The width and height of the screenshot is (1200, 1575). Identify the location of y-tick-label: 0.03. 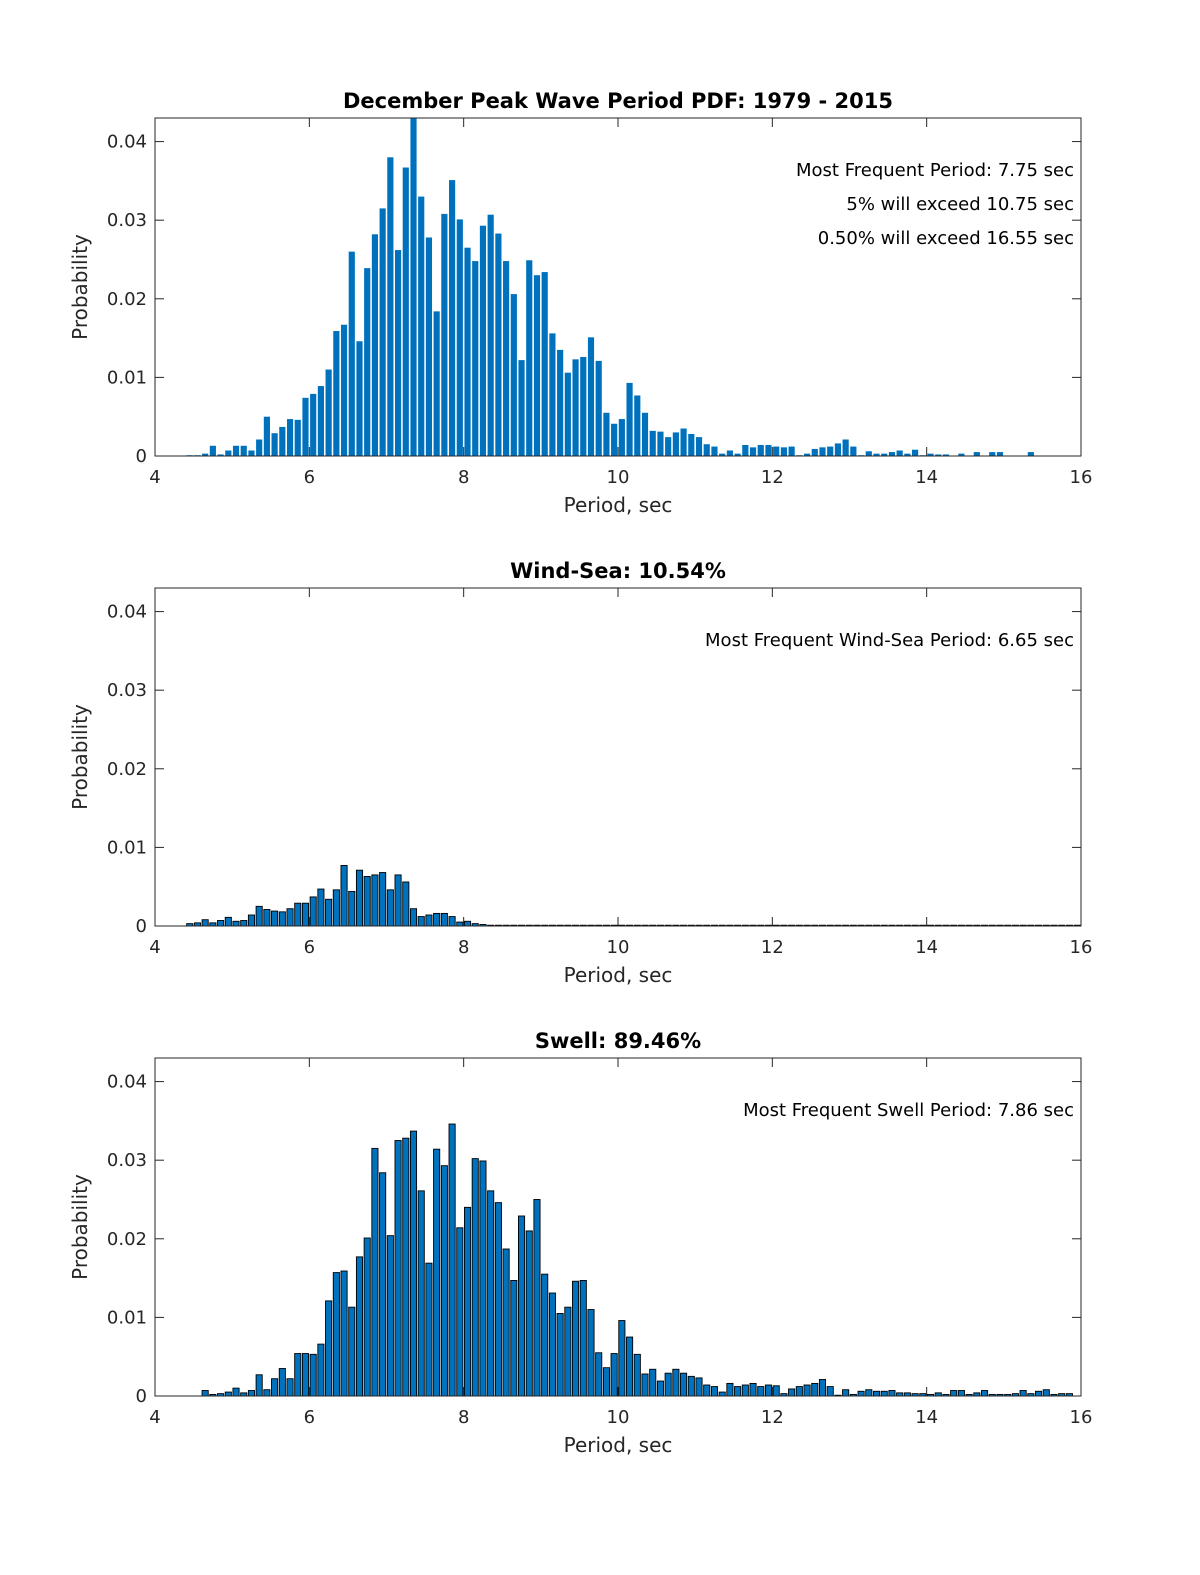
(127, 220).